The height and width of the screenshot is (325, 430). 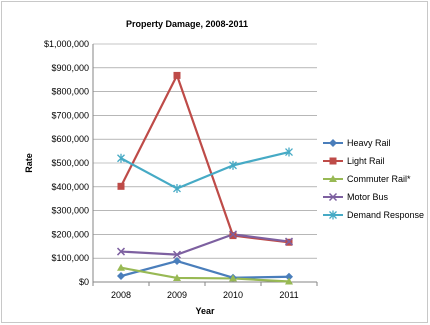 What do you see at coordinates (70, 163) in the screenshot?
I see `y-tick-label: $500,000` at bounding box center [70, 163].